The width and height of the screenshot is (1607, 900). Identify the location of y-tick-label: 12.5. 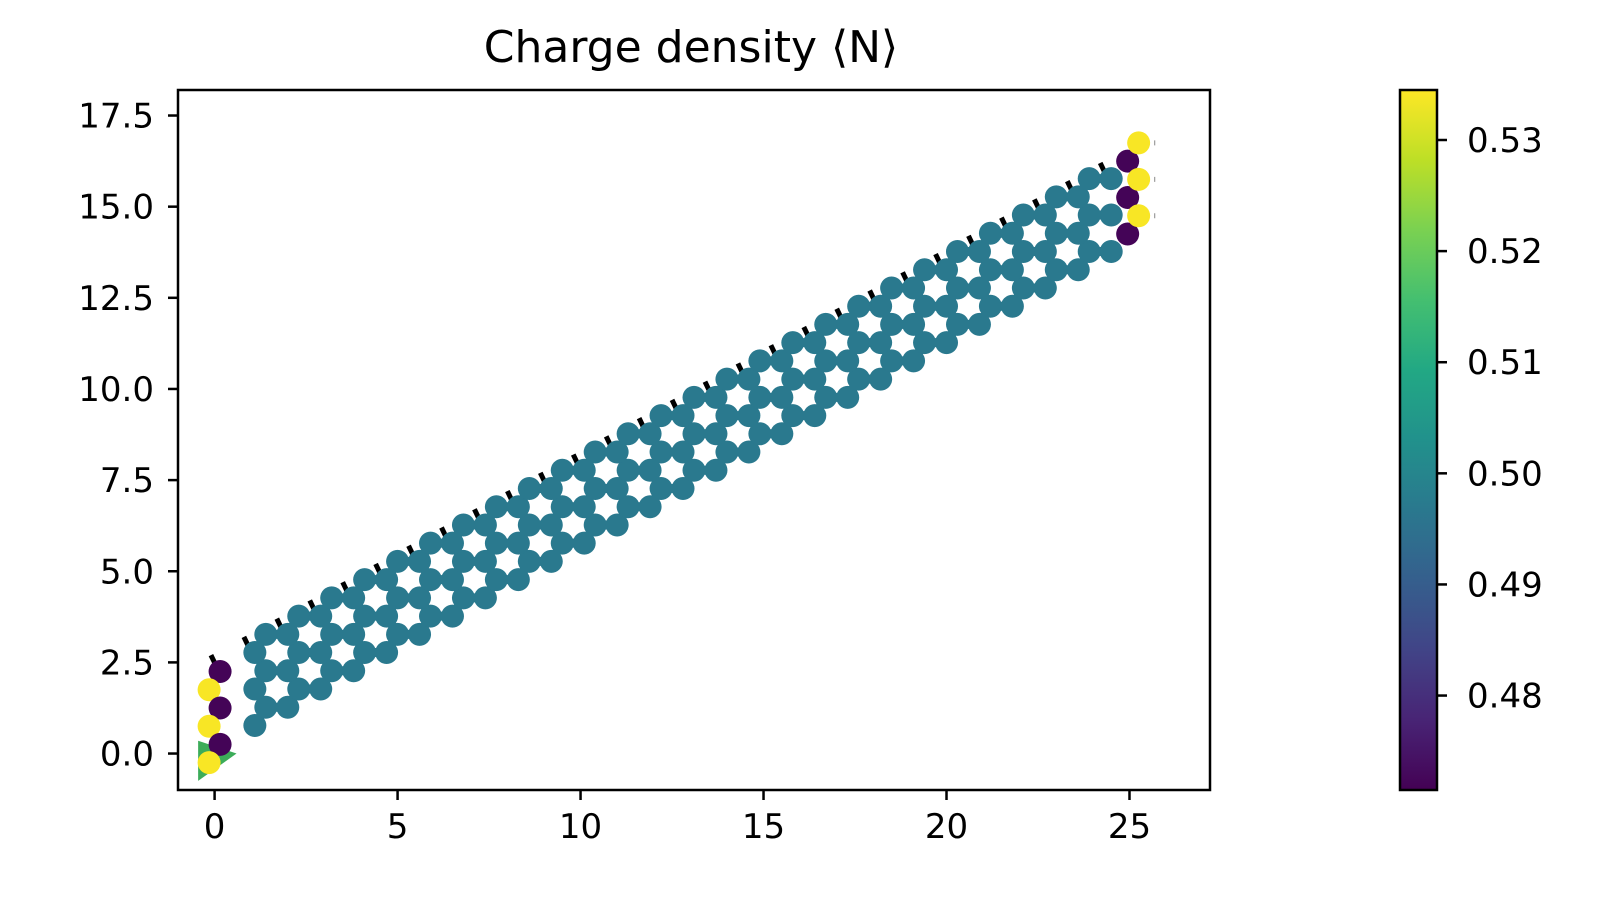
(116, 299).